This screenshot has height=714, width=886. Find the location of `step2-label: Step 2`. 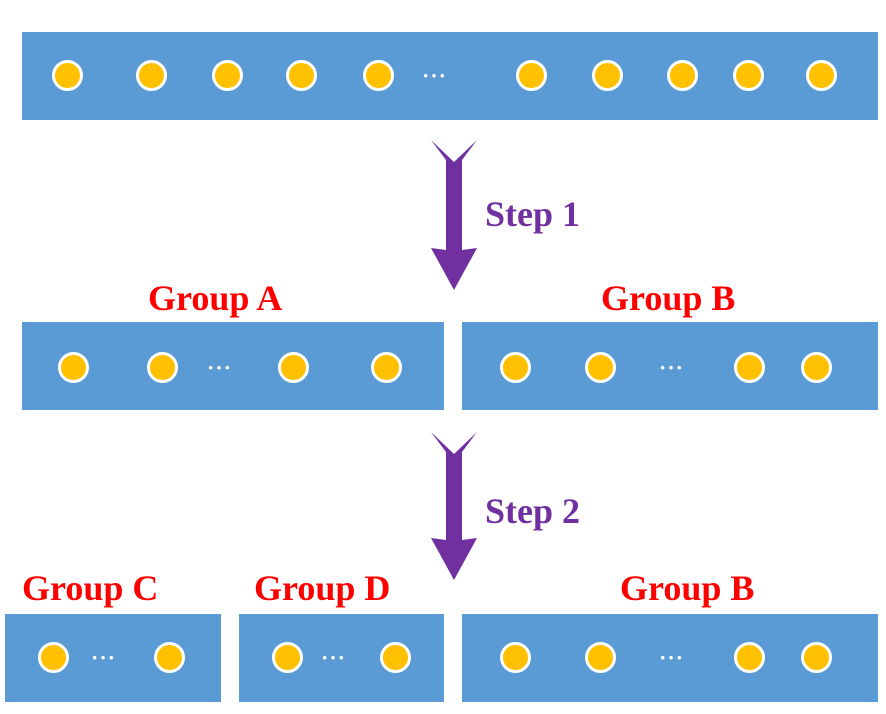

step2-label: Step 2 is located at coordinates (533, 511).